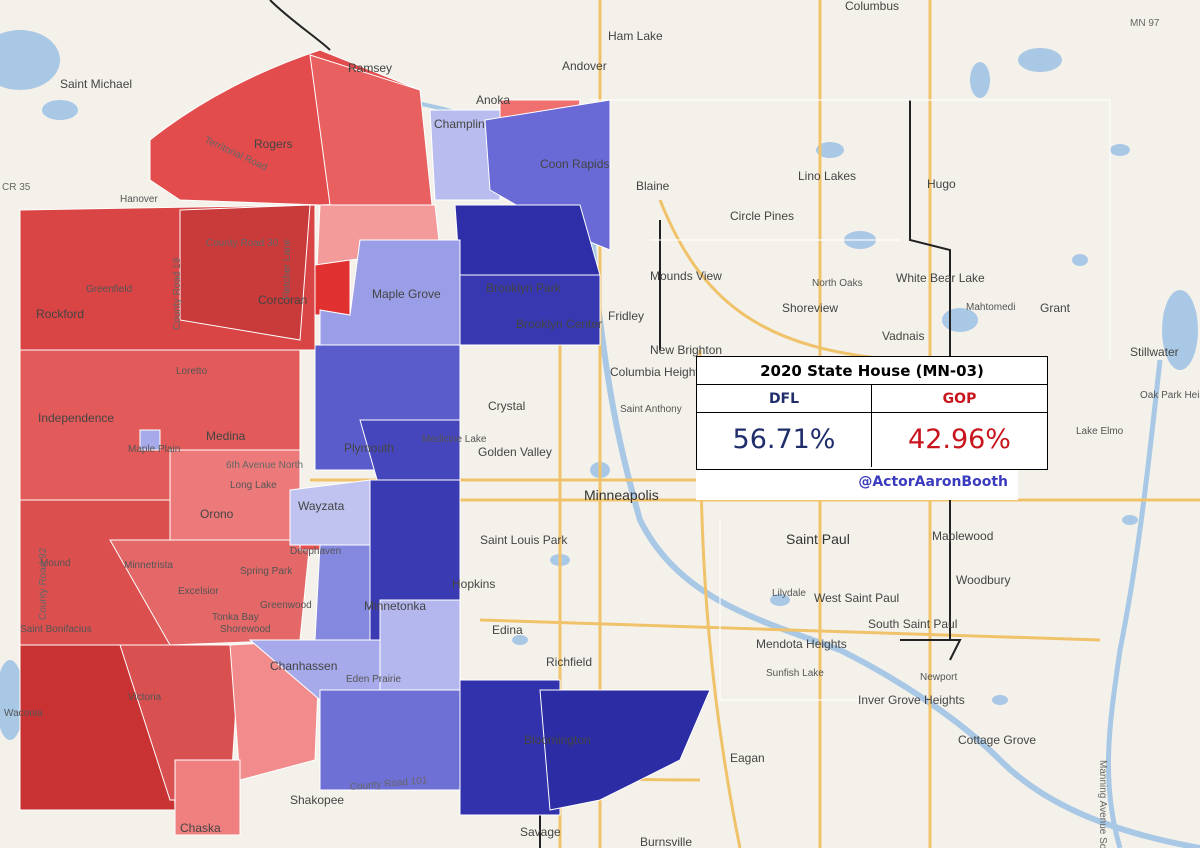 Image resolution: width=1200 pixels, height=848 pixels. What do you see at coordinates (574, 164) in the screenshot?
I see `place-coon-rapids: Coon Rapids` at bounding box center [574, 164].